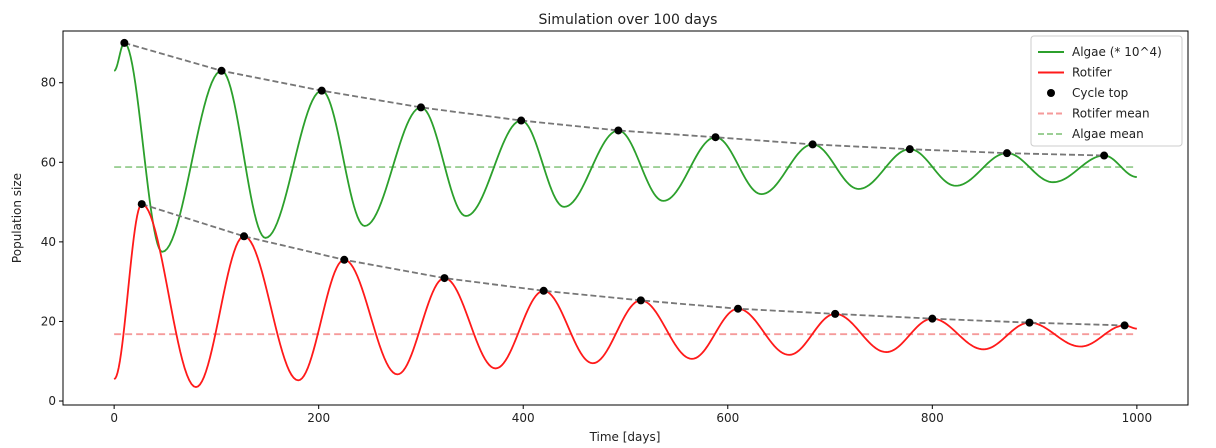 This screenshot has height=448, width=1216. Describe the element at coordinates (1051, 93) in the screenshot. I see `legend-swatch-cycle-top` at that location.